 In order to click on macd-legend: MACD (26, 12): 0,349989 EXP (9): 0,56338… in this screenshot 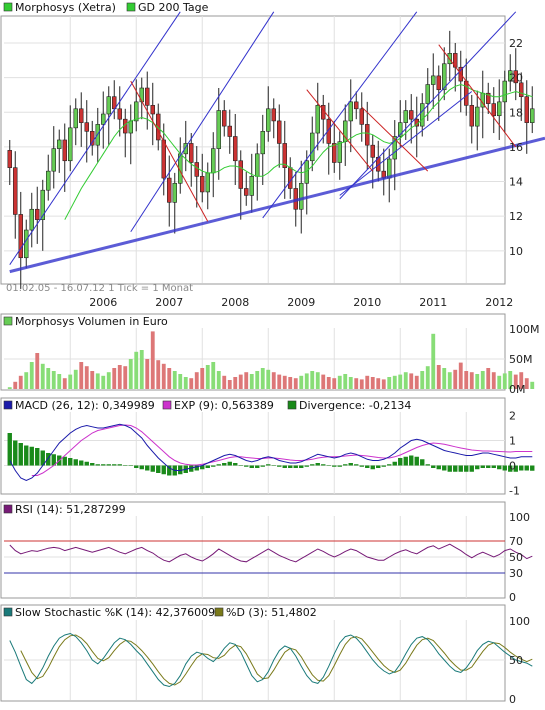, I will do `click(207, 405)`.